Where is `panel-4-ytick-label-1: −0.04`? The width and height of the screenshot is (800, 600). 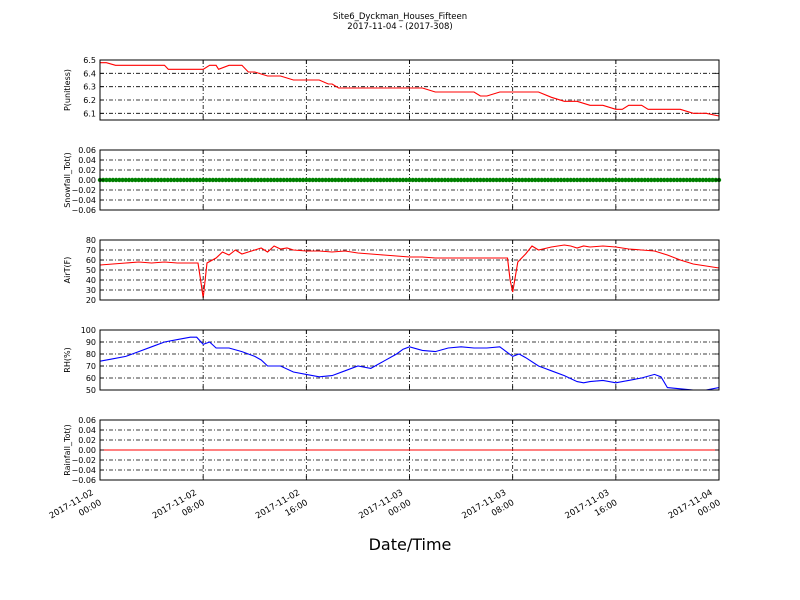
panel-4-ytick-label-1: −0.04 is located at coordinates (83, 470).